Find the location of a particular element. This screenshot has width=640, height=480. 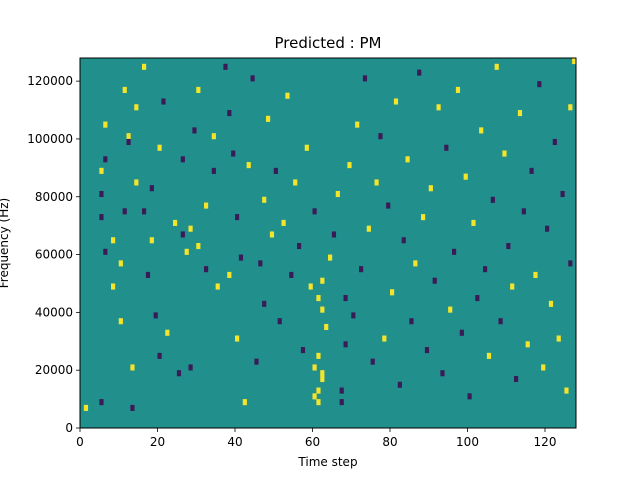

y-axis-ticks: 0 20000 40000 60000 80000 100000 120000 is located at coordinates (53, 254).